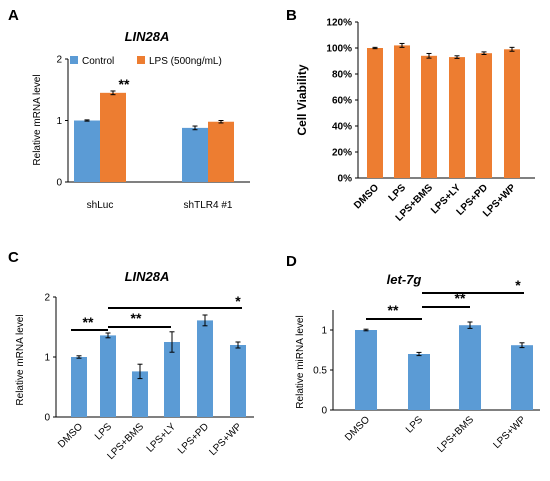  Describe the element at coordinates (320, 371) in the screenshot. I see `y-tick-label: 0.5` at that location.